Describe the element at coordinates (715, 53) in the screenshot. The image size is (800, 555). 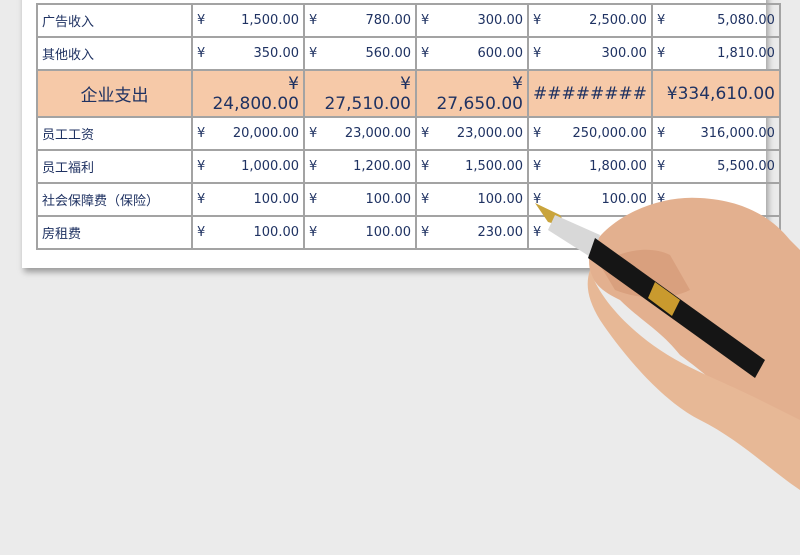
I see `value-cell: ¥1,810.00` at that location.